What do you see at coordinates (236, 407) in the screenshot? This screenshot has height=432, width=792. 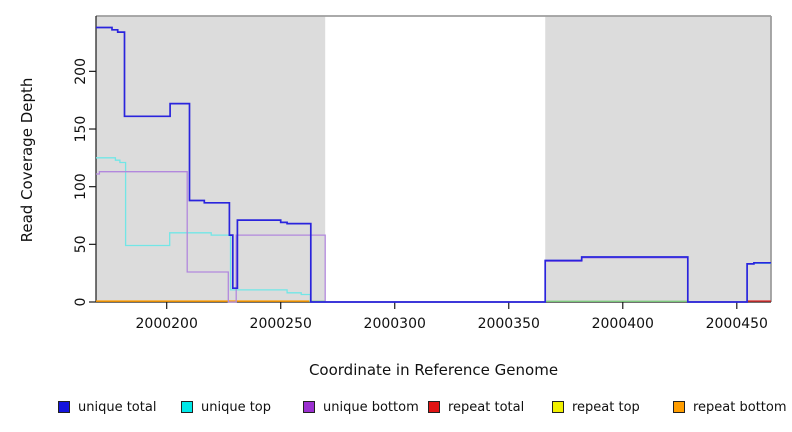 I see `legend-label: unique top` at bounding box center [236, 407].